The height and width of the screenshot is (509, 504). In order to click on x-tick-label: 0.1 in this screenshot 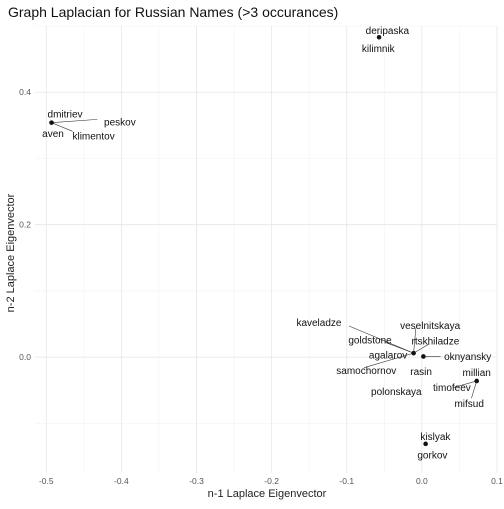, I will do `click(497, 481)`.